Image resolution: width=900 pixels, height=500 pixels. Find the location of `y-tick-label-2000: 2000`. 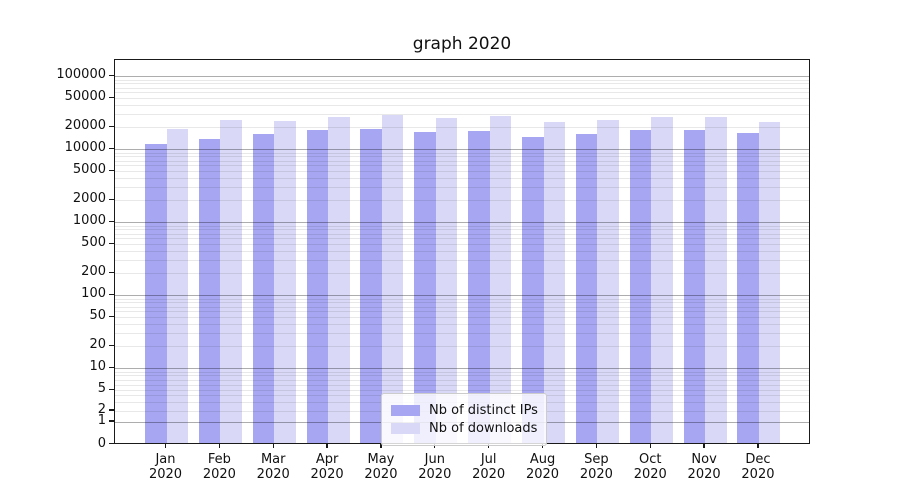

y-tick-label-2000: 2000 is located at coordinates (89, 199).